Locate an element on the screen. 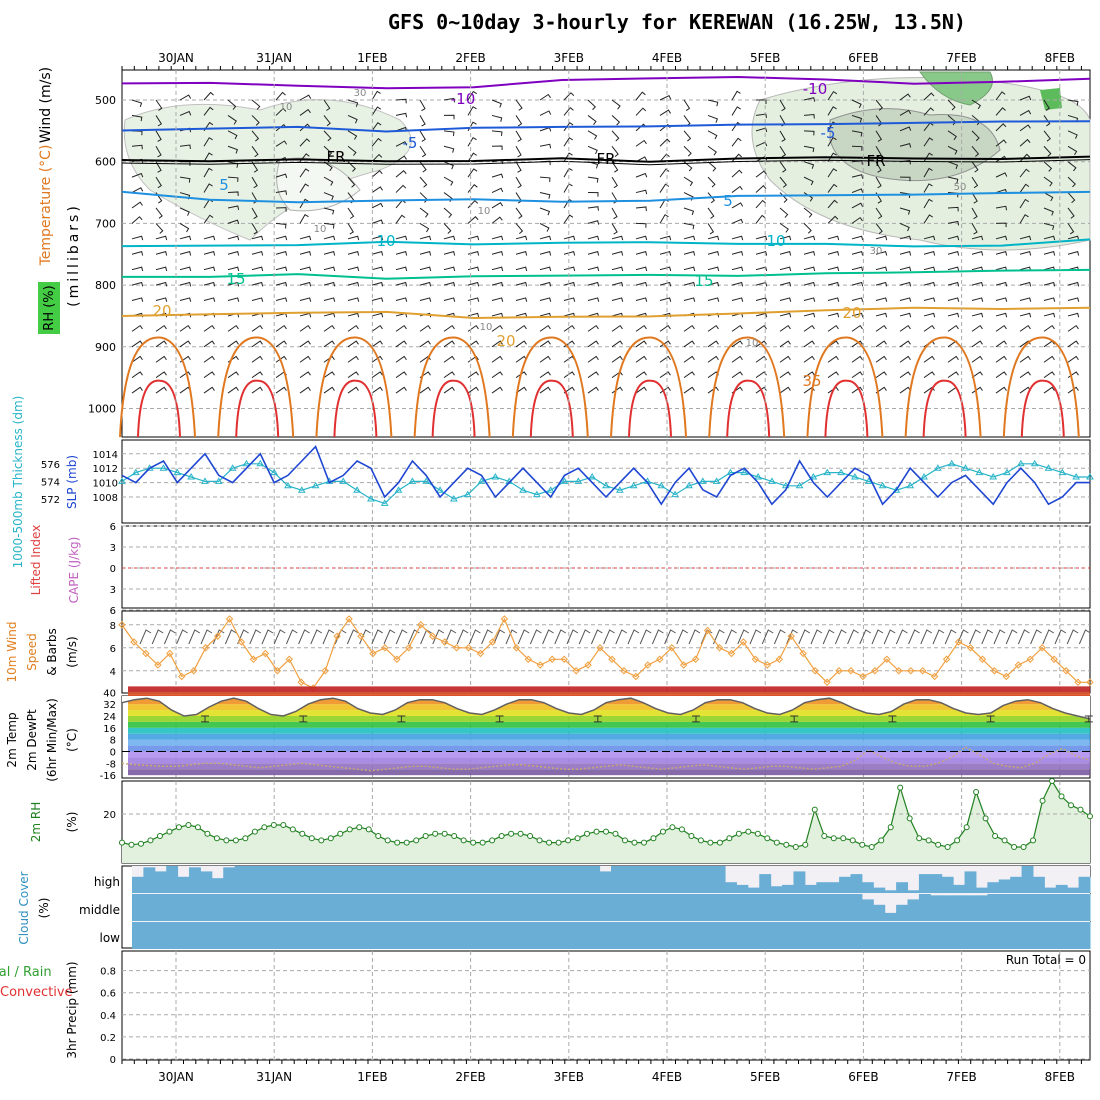 The height and width of the screenshot is (1100, 1100). upper-ytick-label: 500 is located at coordinates (105, 100).